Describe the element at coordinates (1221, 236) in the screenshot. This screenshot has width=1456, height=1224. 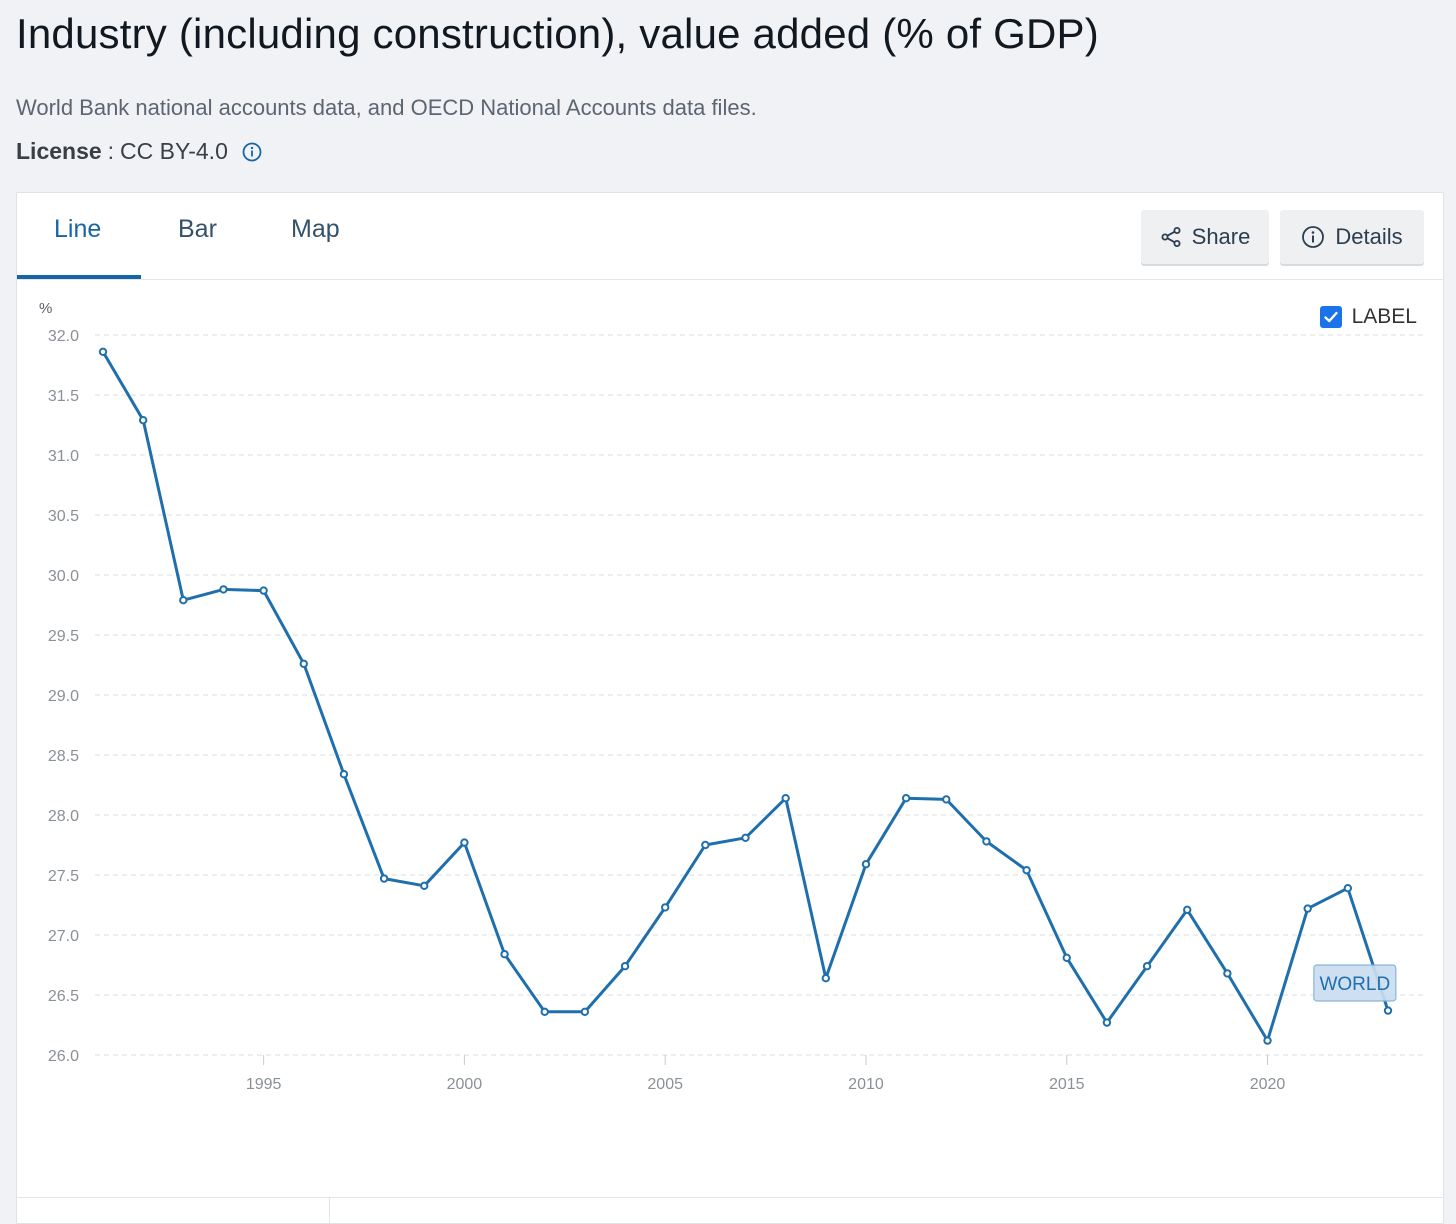
I see `share-label: Share` at that location.